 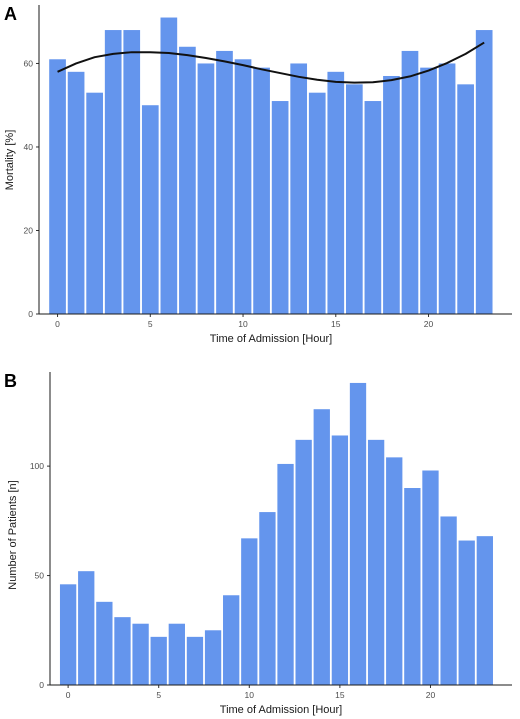 What do you see at coordinates (10, 160) in the screenshot?
I see `panel-a-y-axis-label: Mortality [%]` at bounding box center [10, 160].